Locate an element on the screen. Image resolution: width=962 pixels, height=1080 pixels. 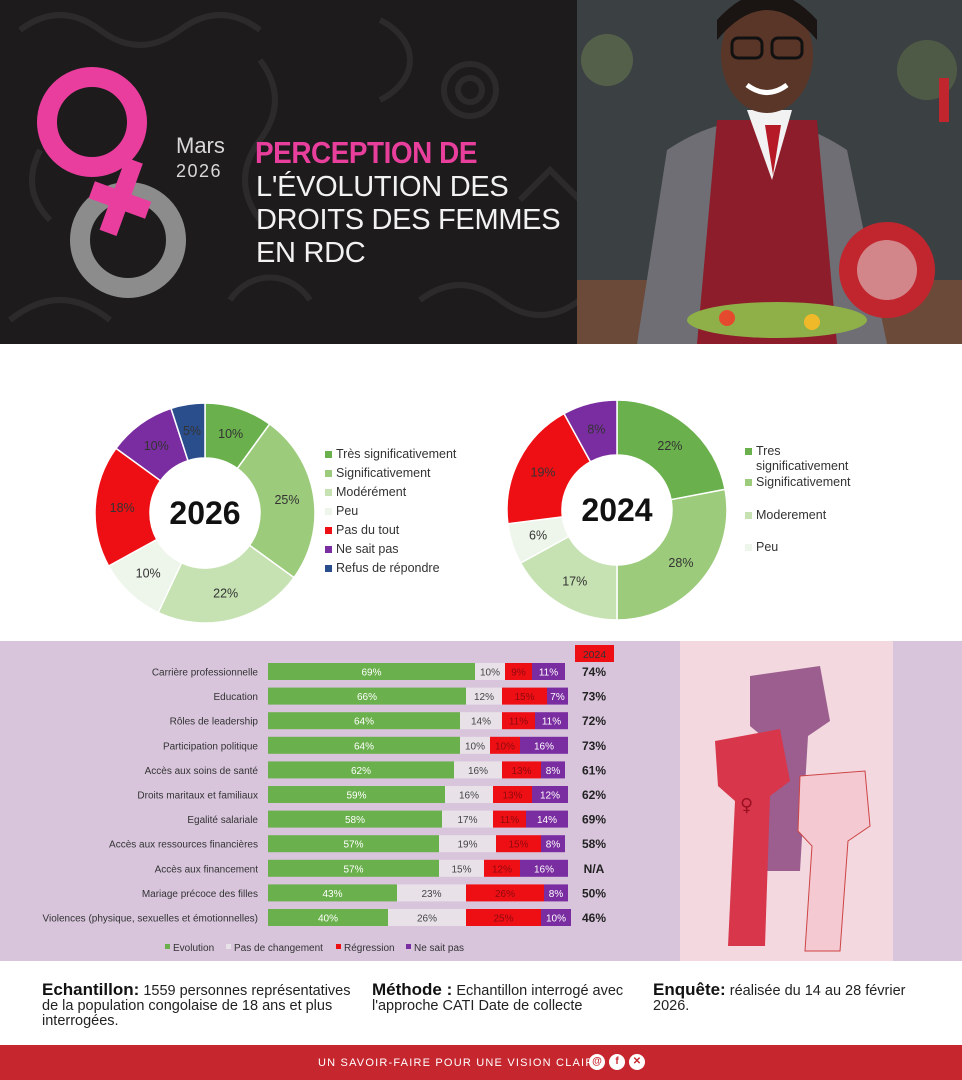
threads-icon: @ is located at coordinates (597, 1062).